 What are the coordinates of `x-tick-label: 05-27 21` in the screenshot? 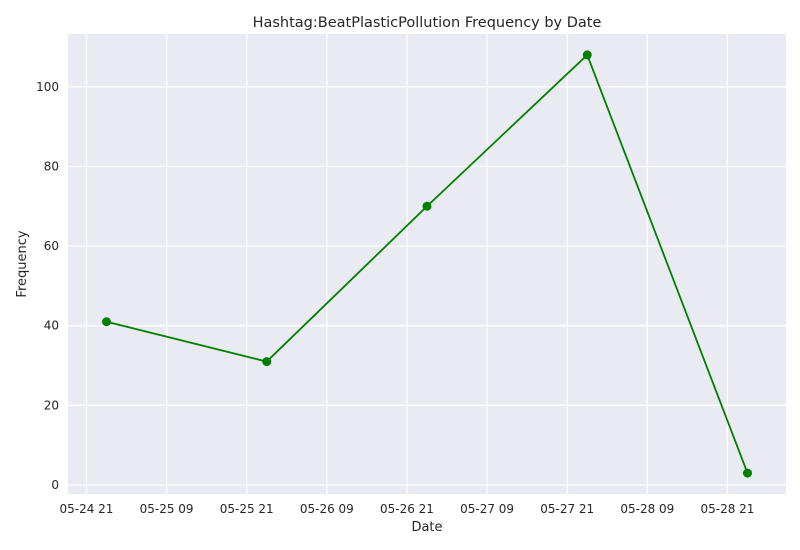 It's located at (567, 509).